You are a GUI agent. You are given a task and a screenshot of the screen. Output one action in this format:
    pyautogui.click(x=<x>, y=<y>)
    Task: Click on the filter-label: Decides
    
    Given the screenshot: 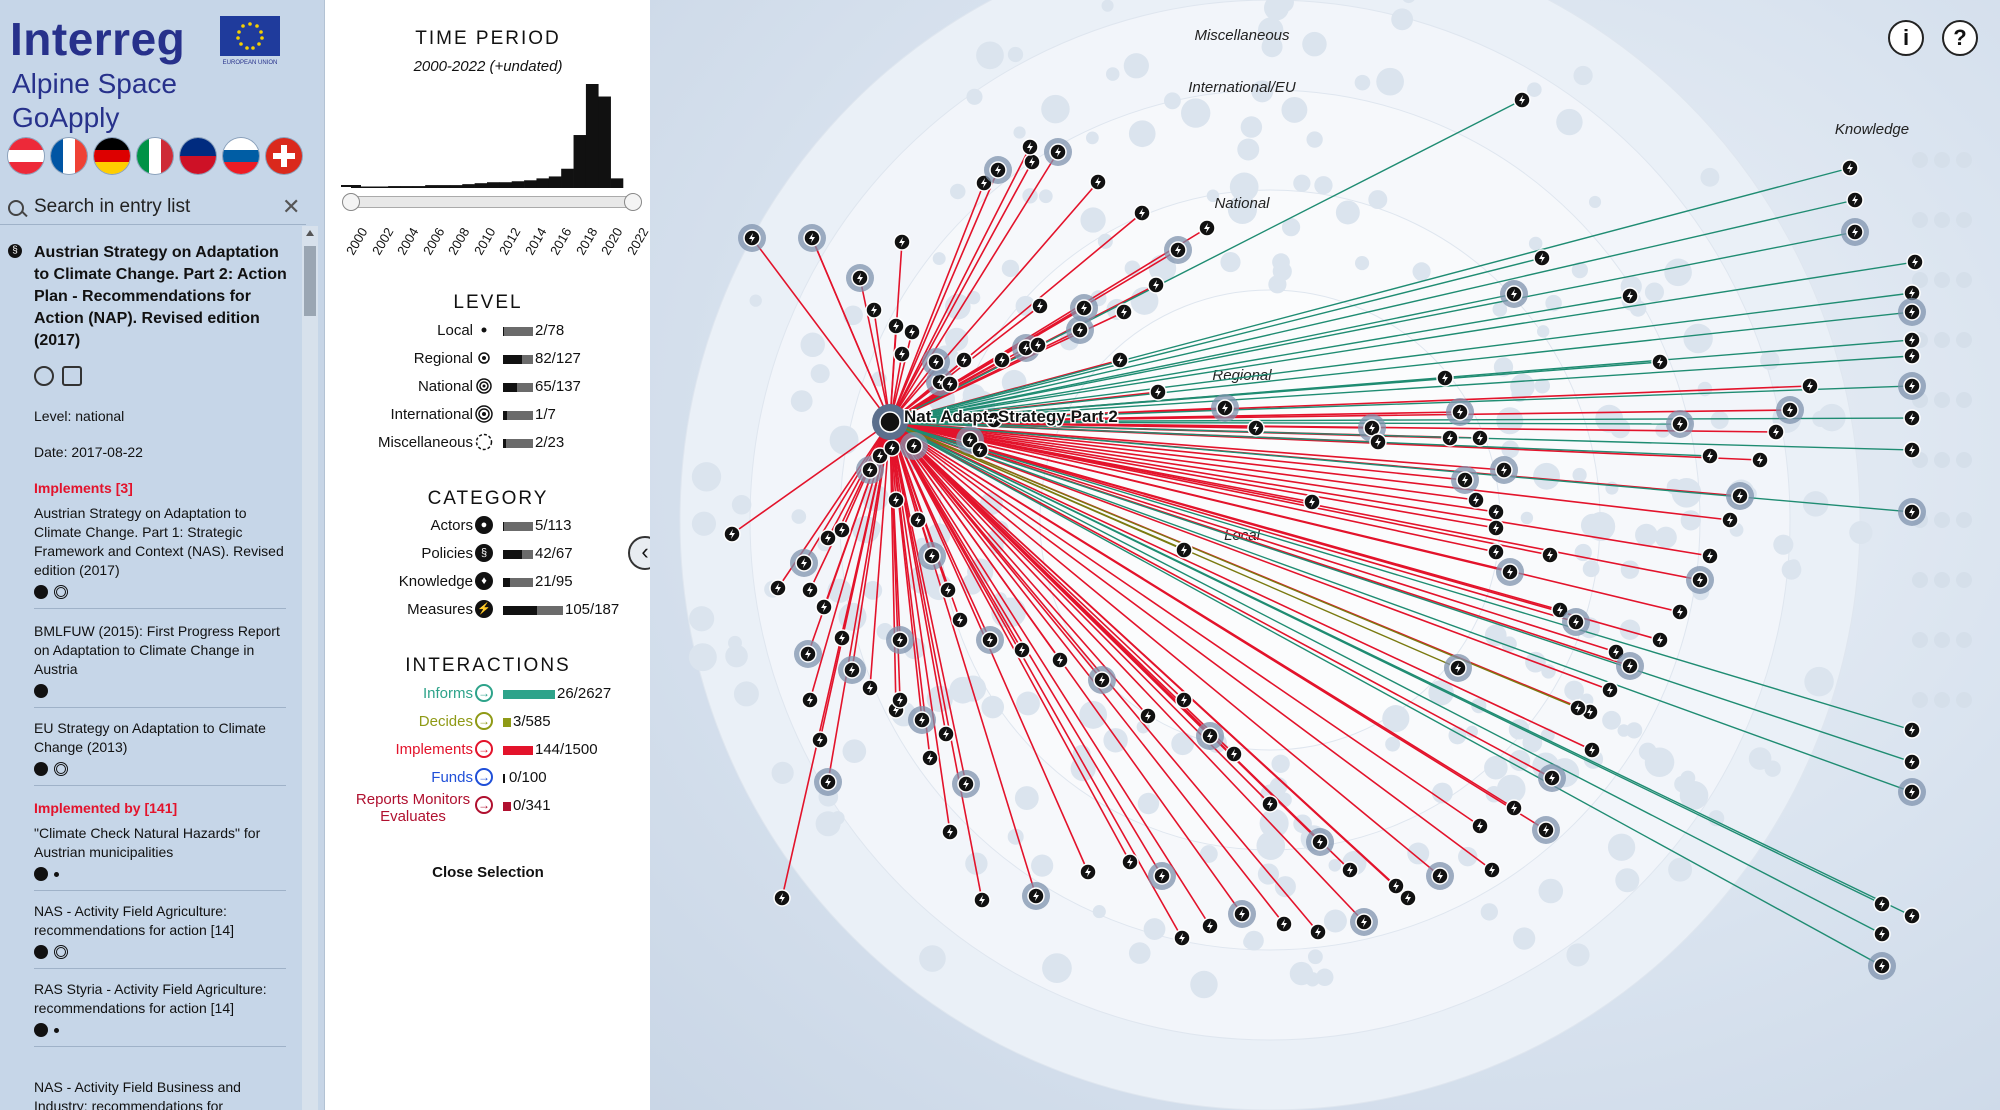 What is the action you would take?
    pyautogui.click(x=445, y=721)
    